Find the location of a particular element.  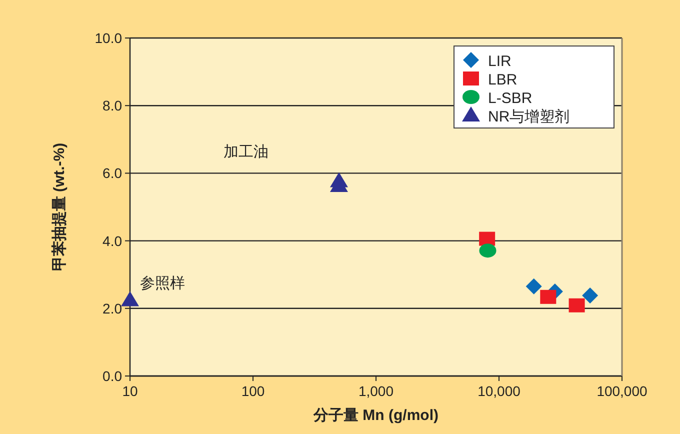

y-tick-label: 10.0 is located at coordinates (108, 38).